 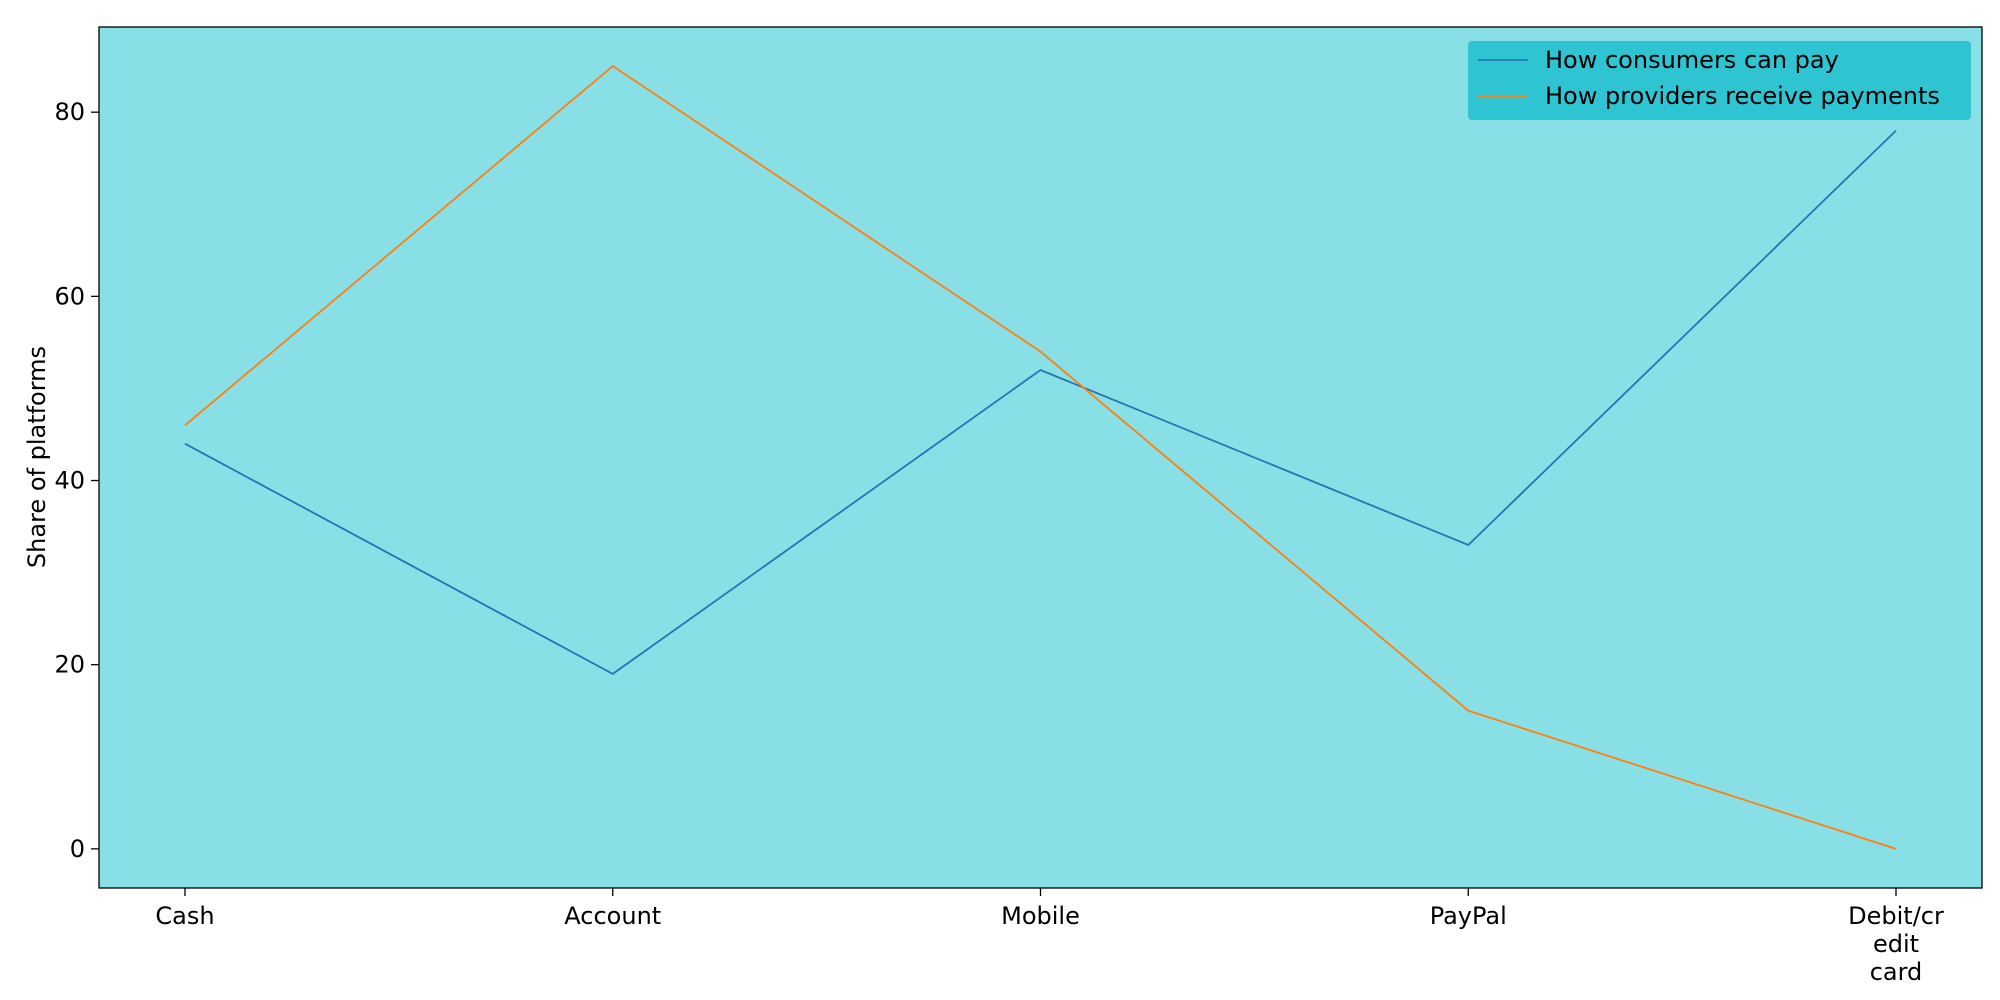 I want to click on x-tick-label: PayPal, so click(x=1468, y=916).